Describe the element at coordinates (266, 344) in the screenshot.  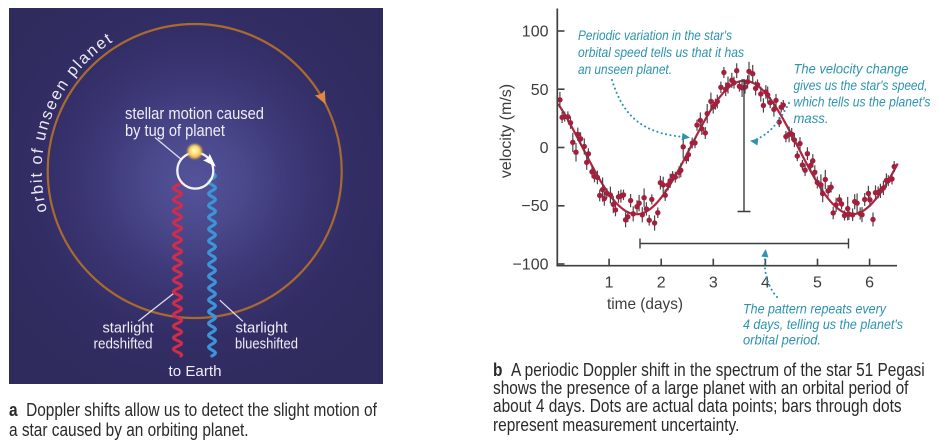
I see `svg-text: blueshifted` at that location.